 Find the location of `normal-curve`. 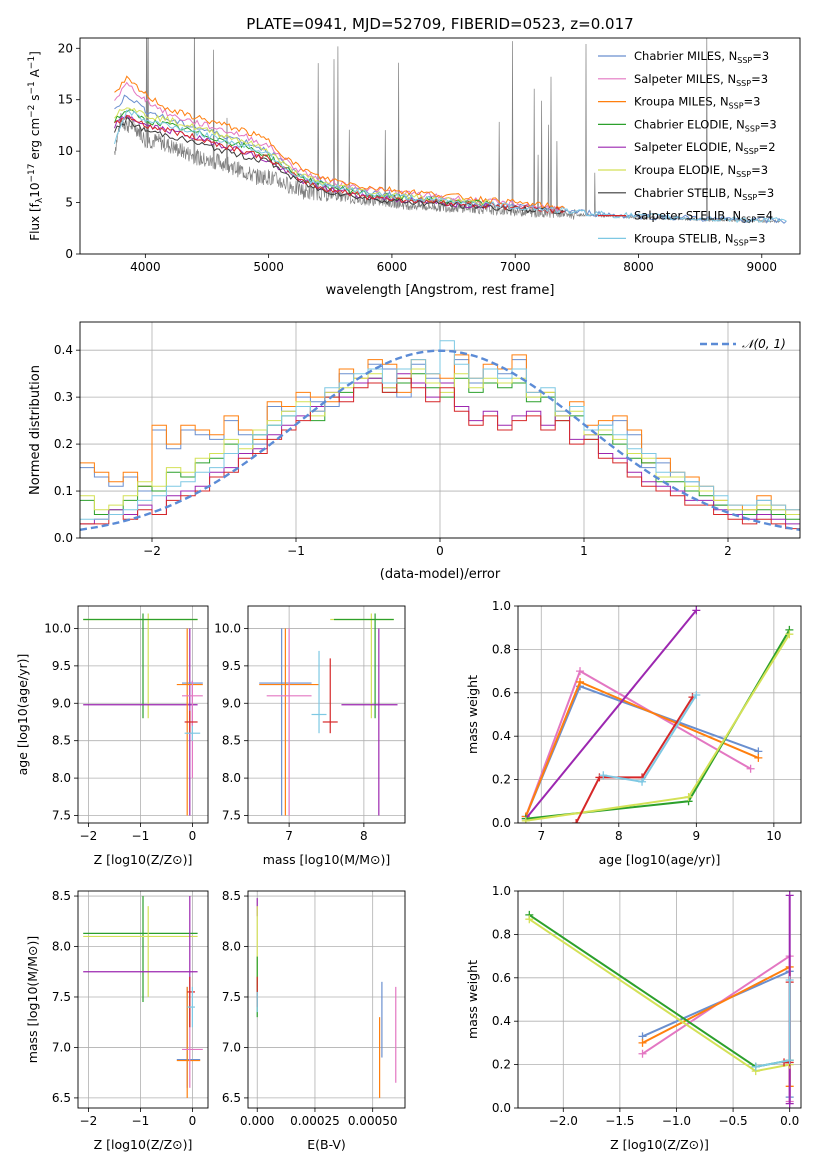

normal-curve is located at coordinates (440, 440).